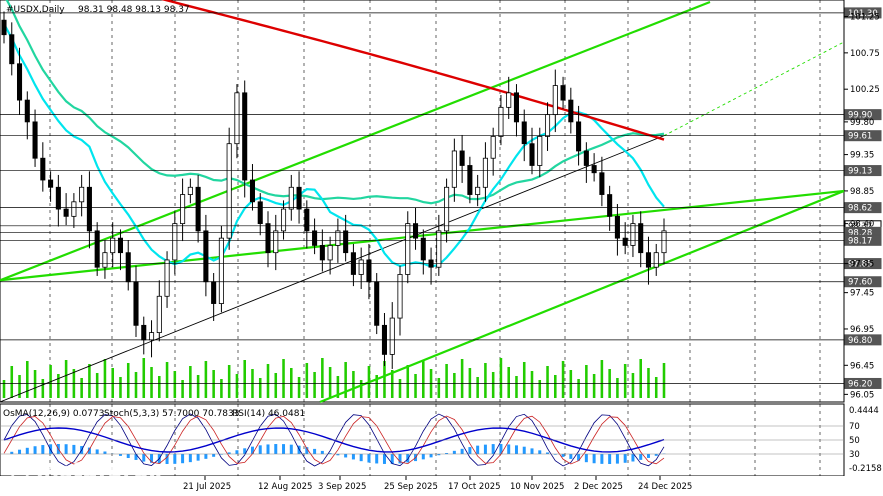 The image size is (883, 496). I want to click on stoch-main-line, so click(334, 440).